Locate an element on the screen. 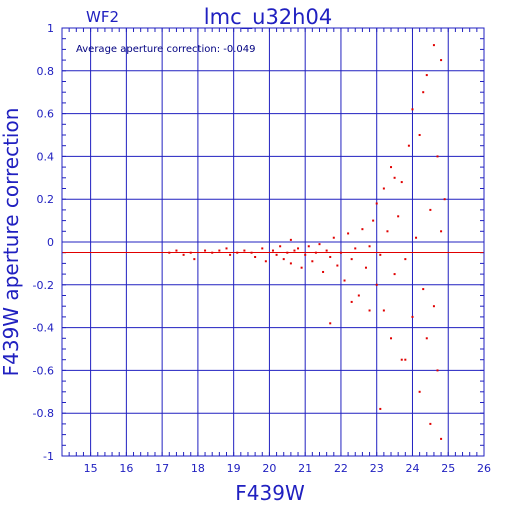 This screenshot has width=512, height=512. x-tick-label: 18 is located at coordinates (198, 468).